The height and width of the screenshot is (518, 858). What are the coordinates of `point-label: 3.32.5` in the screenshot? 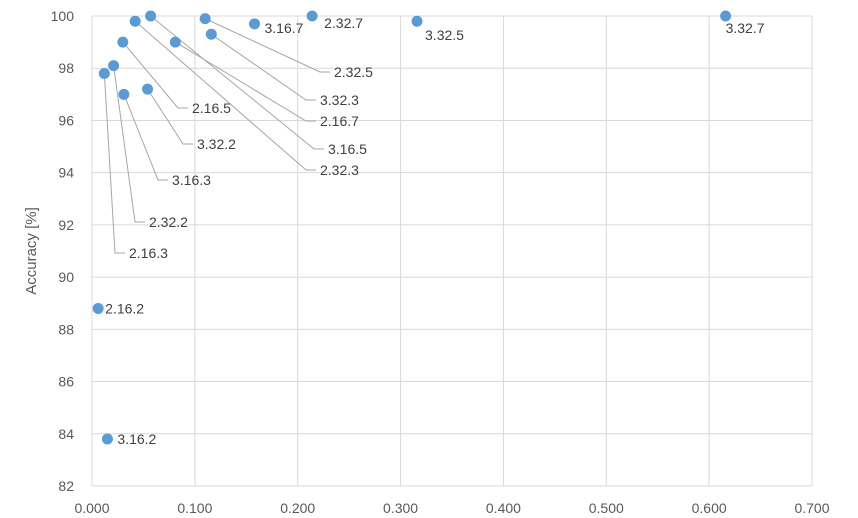 It's located at (444, 35).